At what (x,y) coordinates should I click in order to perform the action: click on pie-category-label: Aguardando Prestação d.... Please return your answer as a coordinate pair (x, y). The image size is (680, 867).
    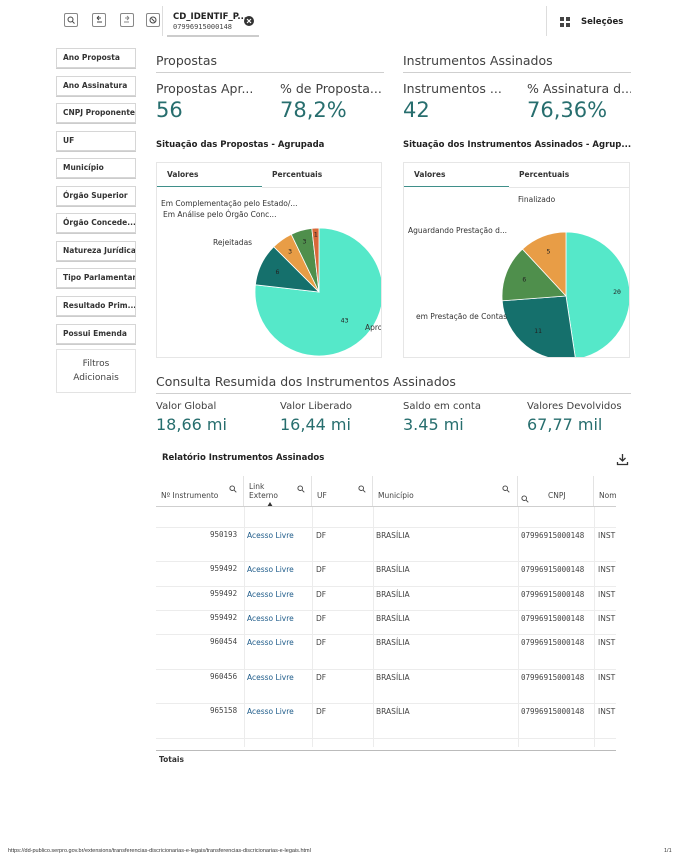
    Looking at the image, I should click on (457, 230).